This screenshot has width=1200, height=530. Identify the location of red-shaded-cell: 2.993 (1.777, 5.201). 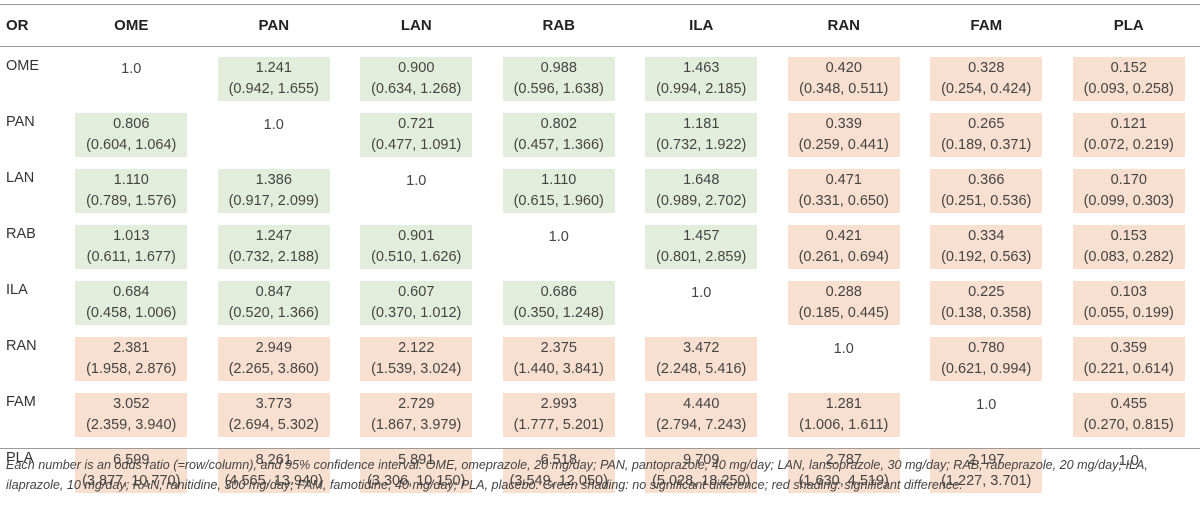
(558, 415).